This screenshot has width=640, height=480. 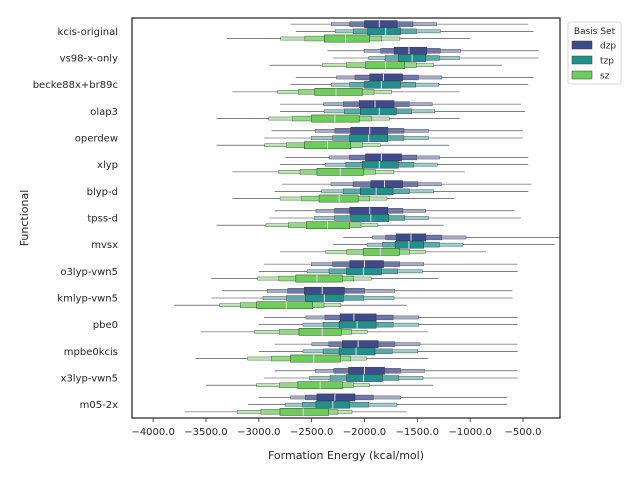 I want to click on legend: Basis Set dzp tzp sz, so click(x=594, y=53).